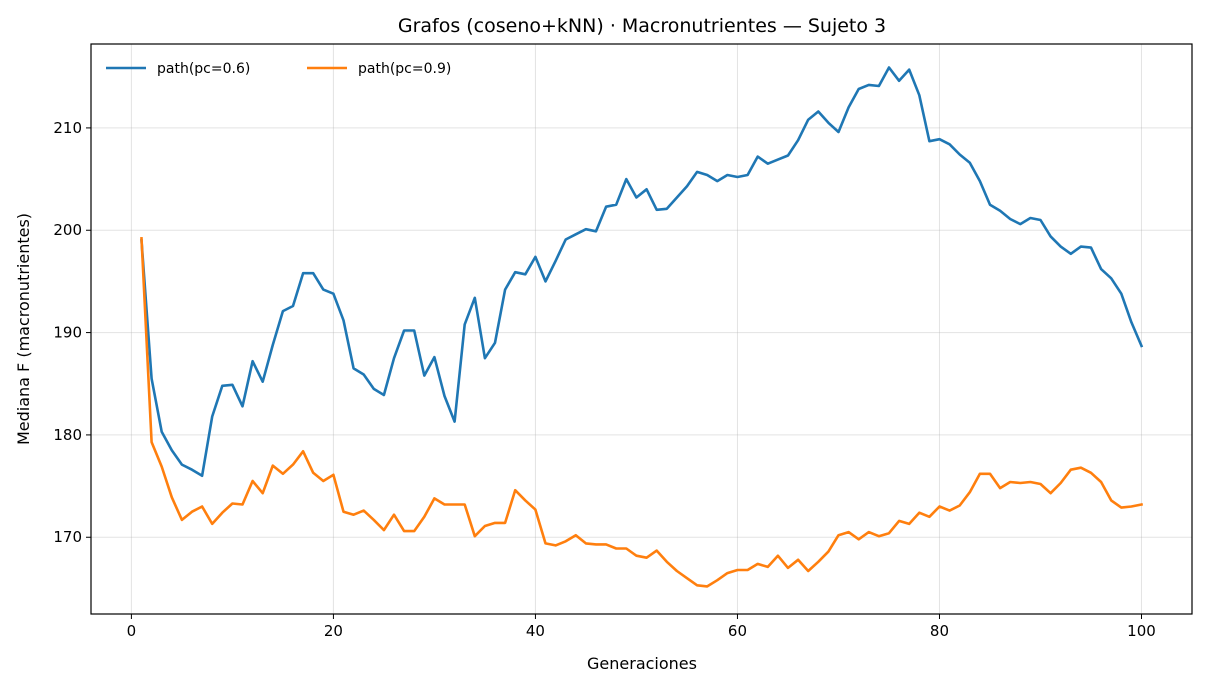 Image resolution: width=1206 pixels, height=688 pixels. What do you see at coordinates (67, 333) in the screenshot?
I see `y-tick-label: 190` at bounding box center [67, 333].